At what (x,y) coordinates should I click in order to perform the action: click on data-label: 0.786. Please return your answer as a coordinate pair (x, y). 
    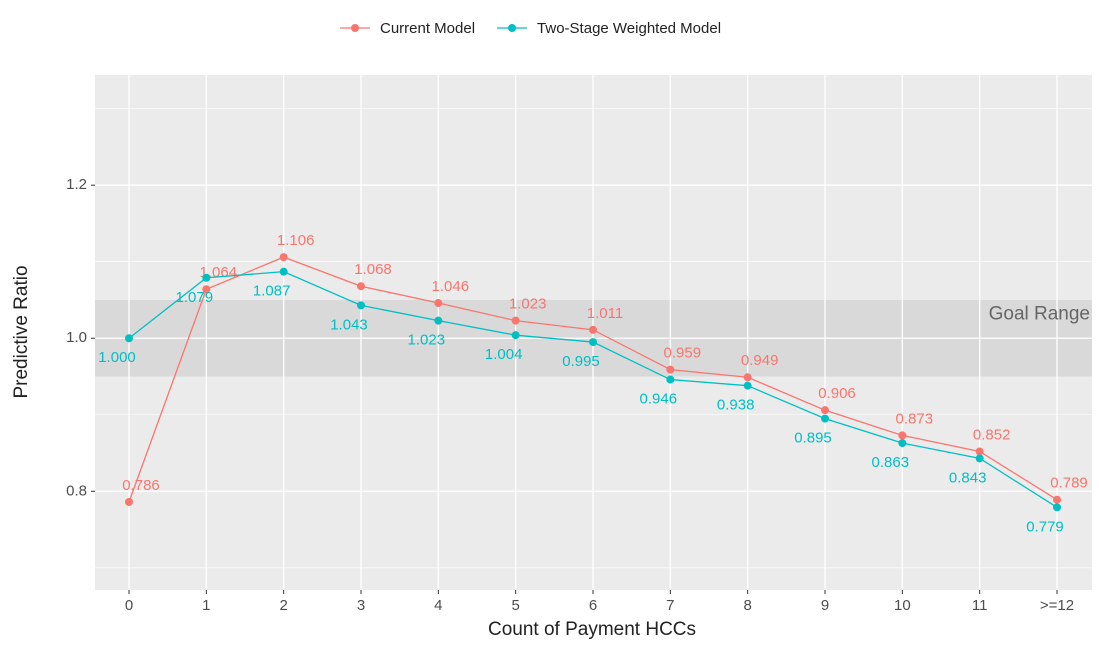
    Looking at the image, I should click on (141, 485).